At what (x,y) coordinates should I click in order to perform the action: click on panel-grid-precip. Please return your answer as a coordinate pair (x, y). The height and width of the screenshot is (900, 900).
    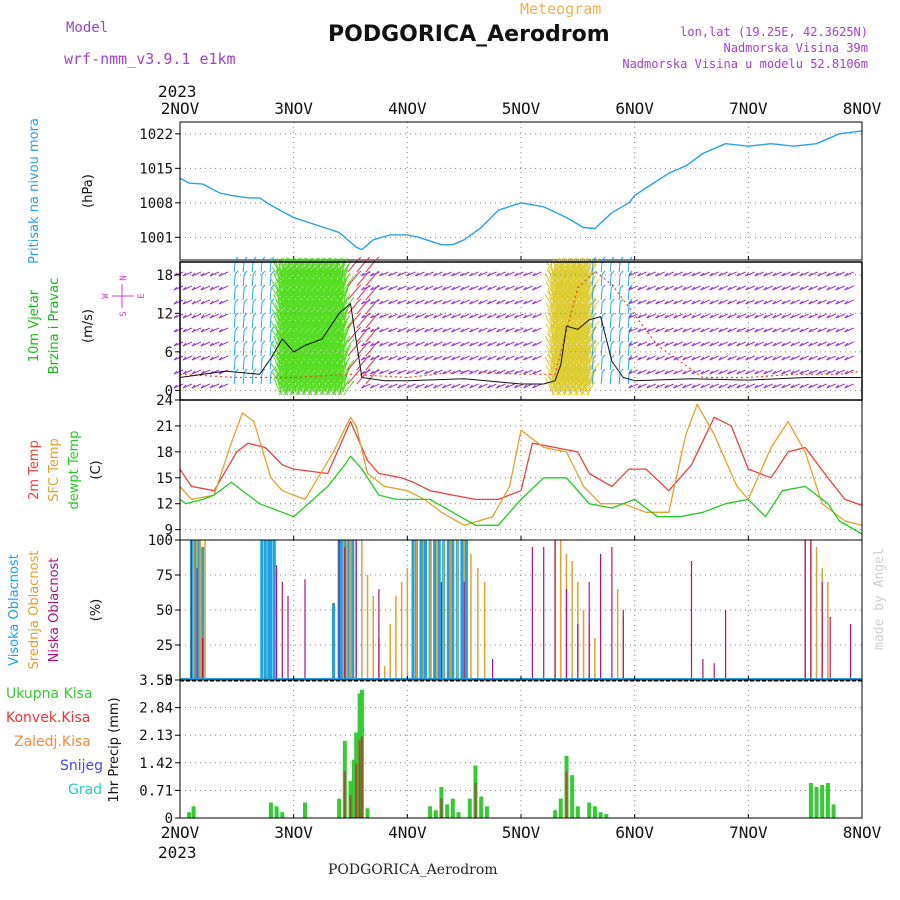
    Looking at the image, I should click on (521, 749).